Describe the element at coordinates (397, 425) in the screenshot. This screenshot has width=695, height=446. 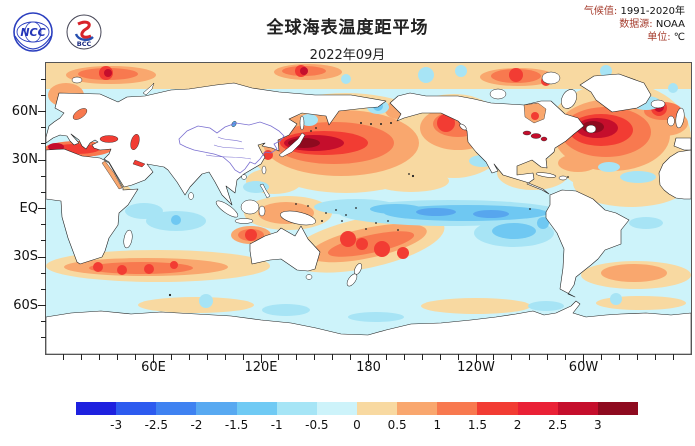
I see `colorbar-tick-label: 0.5` at that location.